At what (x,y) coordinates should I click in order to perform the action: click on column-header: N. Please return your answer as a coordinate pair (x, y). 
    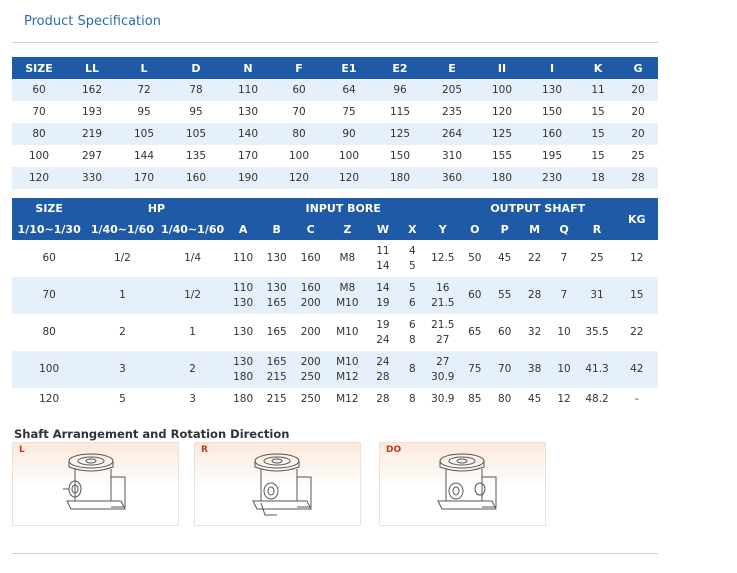
    Looking at the image, I should click on (248, 68).